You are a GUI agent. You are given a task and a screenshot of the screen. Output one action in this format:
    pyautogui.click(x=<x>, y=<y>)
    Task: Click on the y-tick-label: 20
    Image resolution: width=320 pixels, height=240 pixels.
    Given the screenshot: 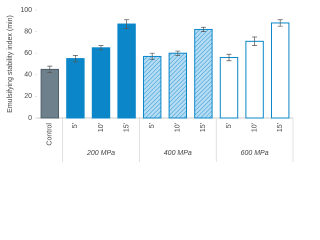 What is the action you would take?
    pyautogui.click(x=28, y=96)
    